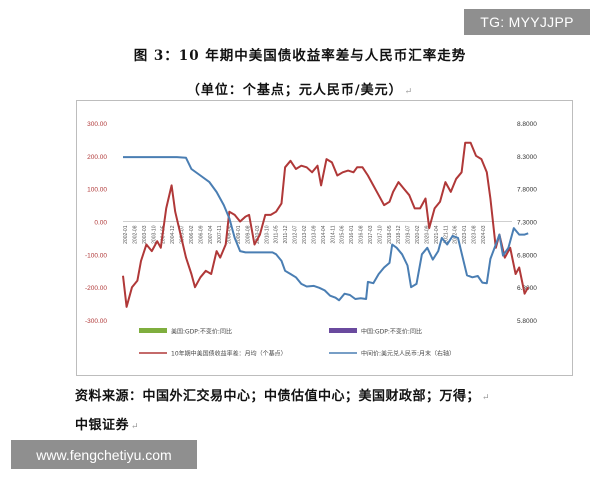 The image size is (600, 480). What do you see at coordinates (380, 234) in the screenshot?
I see `x-tick-label: 2017-10` at bounding box center [380, 234].